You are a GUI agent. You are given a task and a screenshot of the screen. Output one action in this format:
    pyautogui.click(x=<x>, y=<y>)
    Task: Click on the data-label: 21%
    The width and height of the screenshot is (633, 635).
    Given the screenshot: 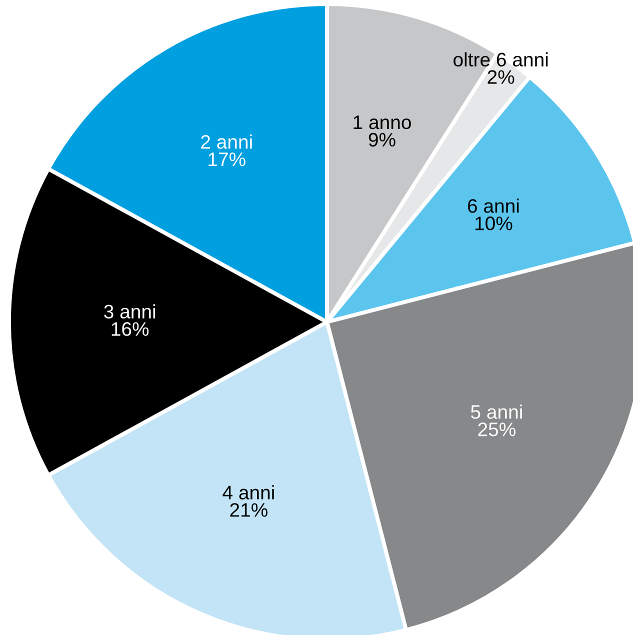 What is the action you would take?
    pyautogui.click(x=249, y=510)
    